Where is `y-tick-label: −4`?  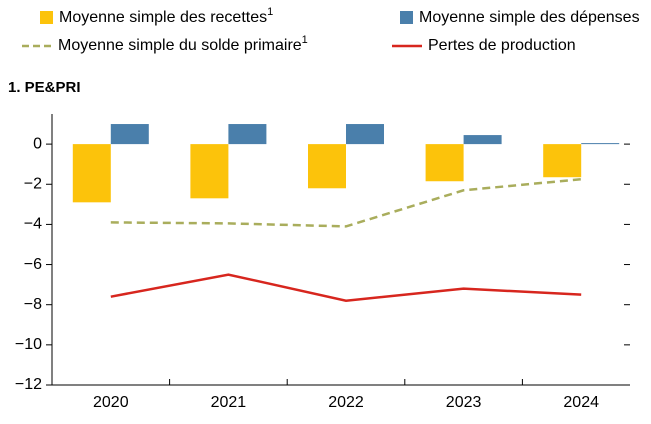
y-tick-label: −4 is located at coordinates (33, 224).